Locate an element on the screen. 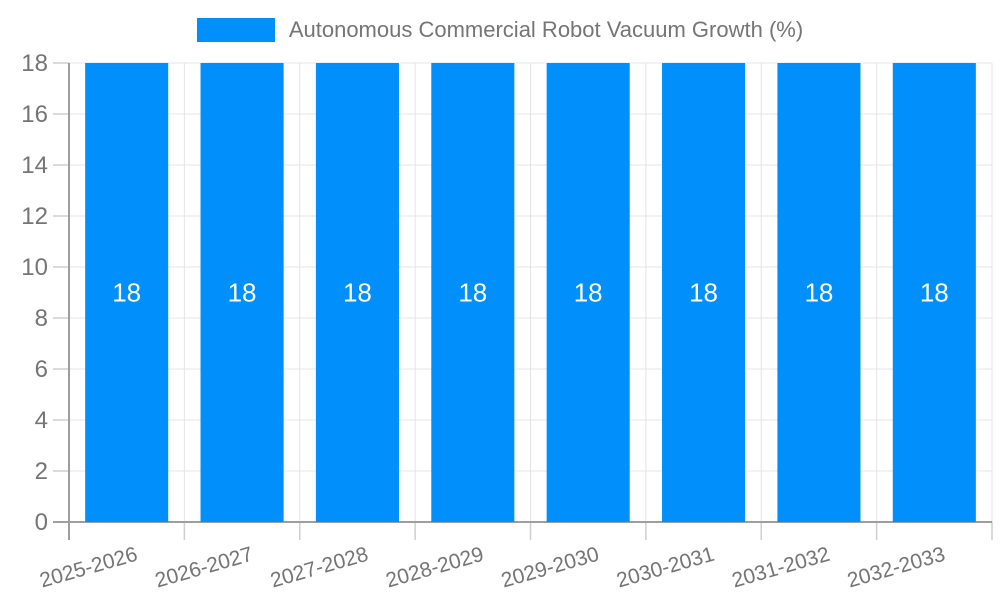  y-tick-label: 0 is located at coordinates (41, 522).